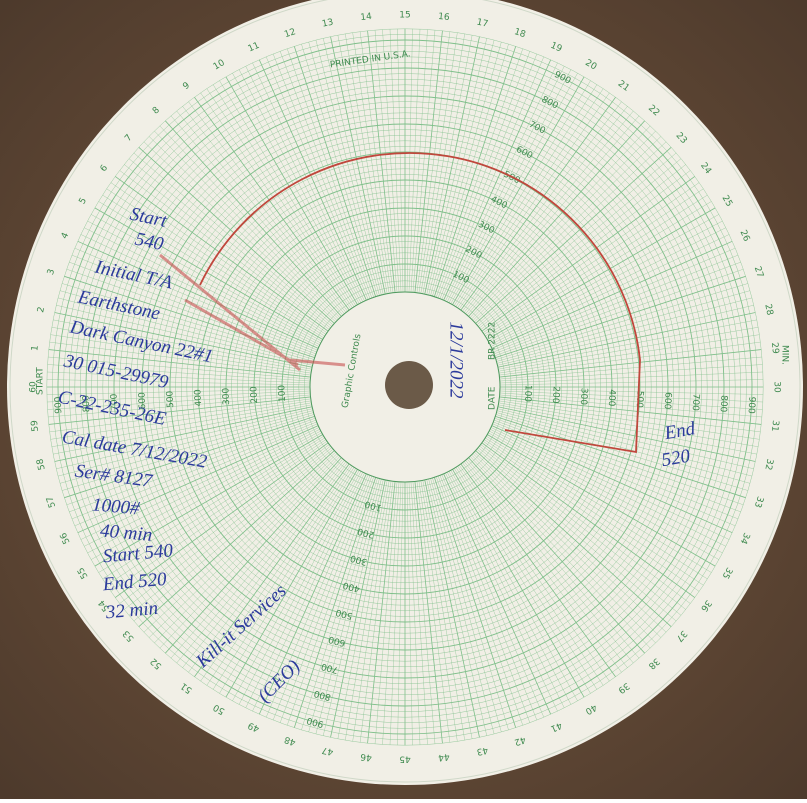  I want to click on scale-label: 300, so click(226, 396).